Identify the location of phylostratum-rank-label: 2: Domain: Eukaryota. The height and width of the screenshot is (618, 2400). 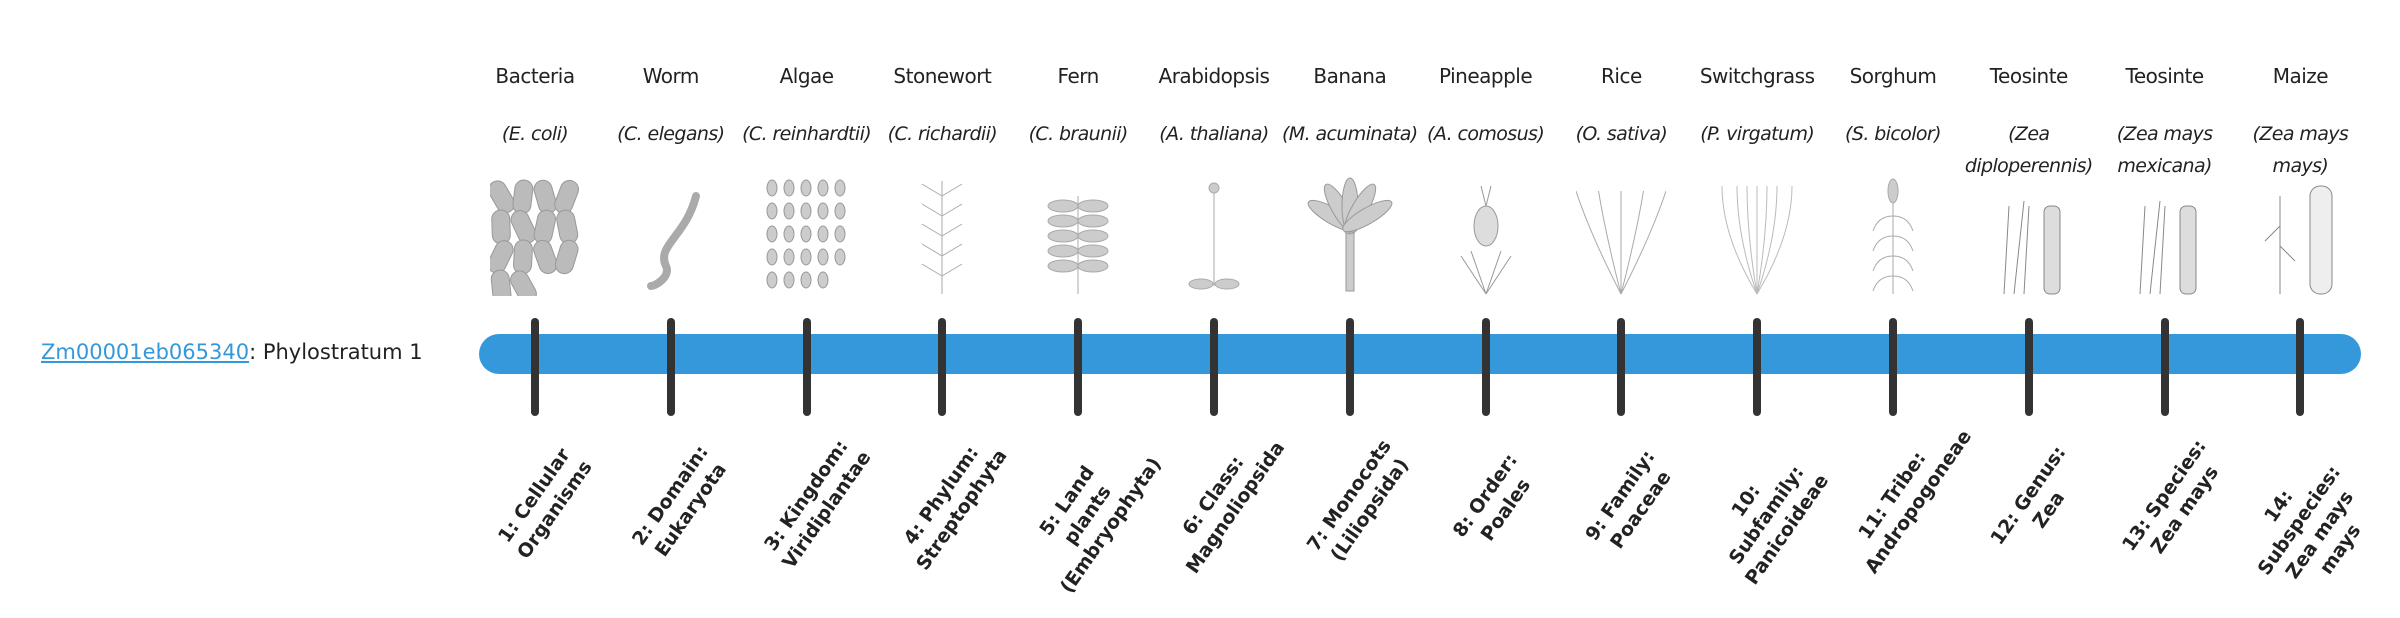
(679, 501).